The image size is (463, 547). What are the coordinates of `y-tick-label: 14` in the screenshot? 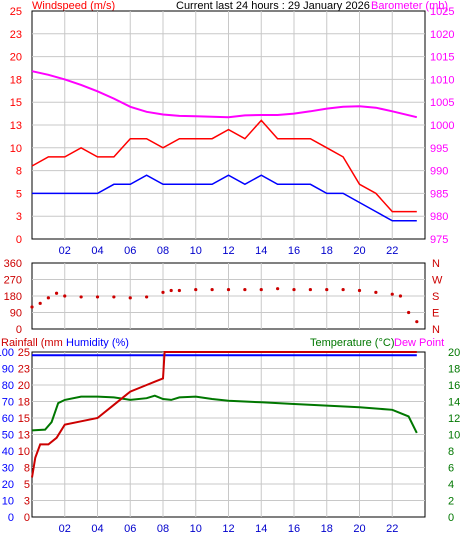 It's located at (454, 403).